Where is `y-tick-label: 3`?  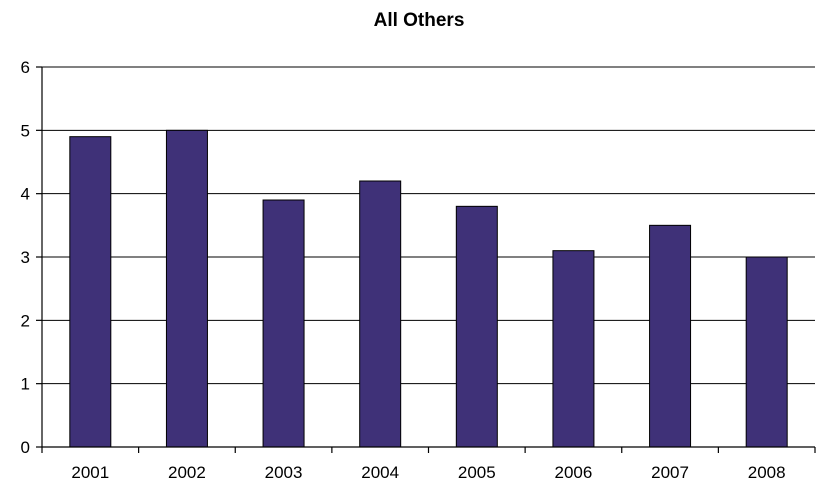
y-tick-label: 3 is located at coordinates (25, 257).